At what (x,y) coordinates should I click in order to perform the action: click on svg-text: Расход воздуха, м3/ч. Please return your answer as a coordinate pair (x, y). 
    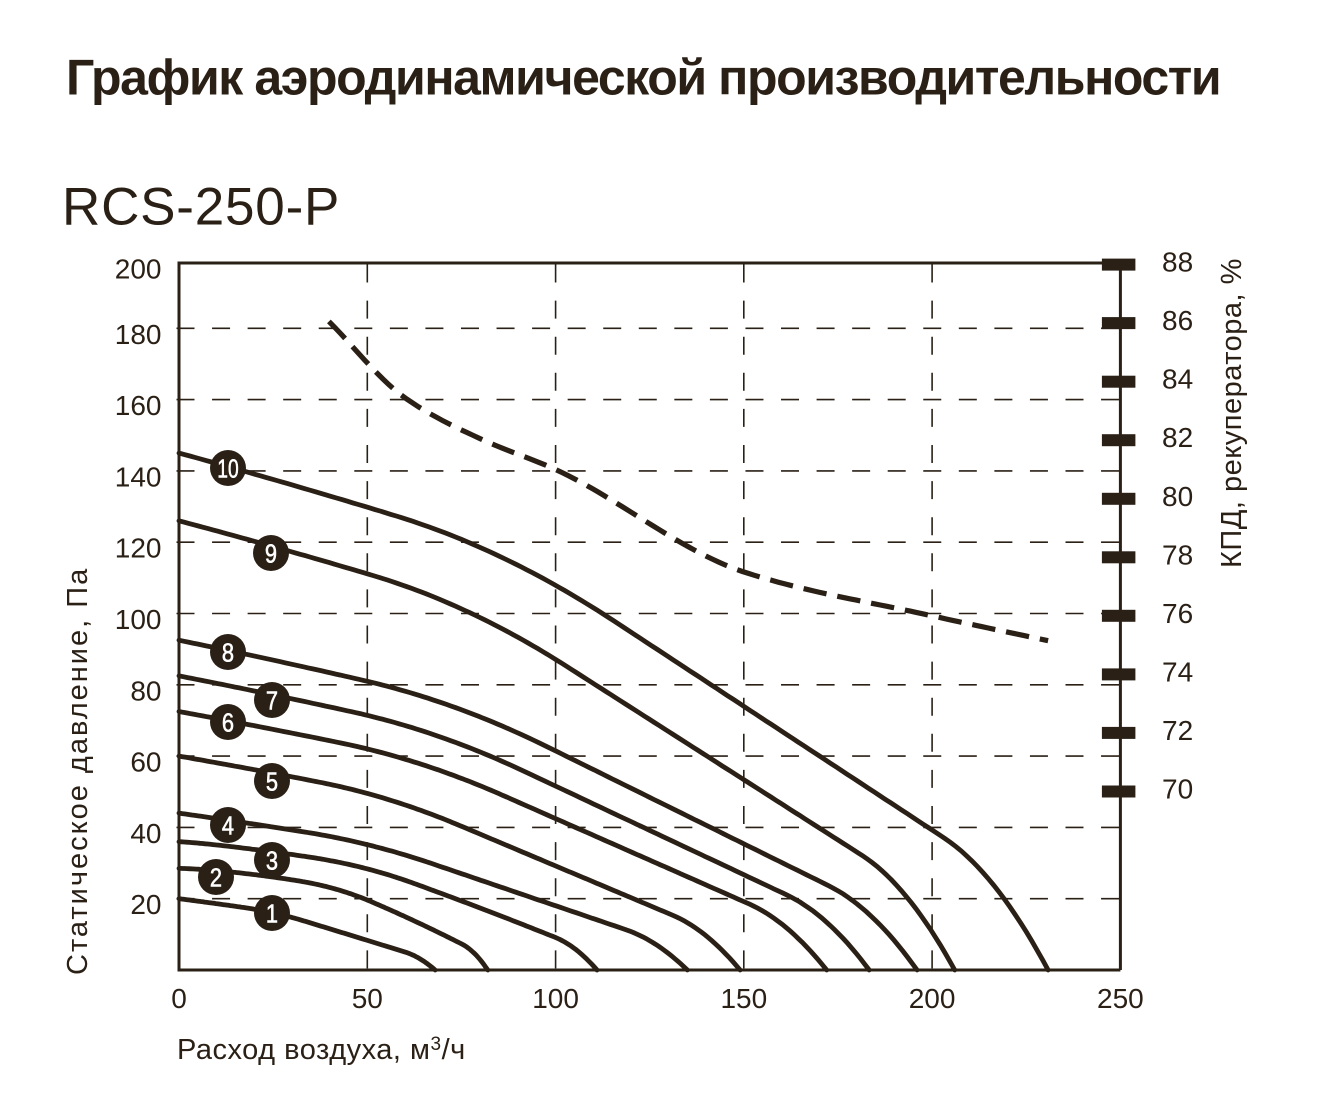
    Looking at the image, I should click on (321, 1050).